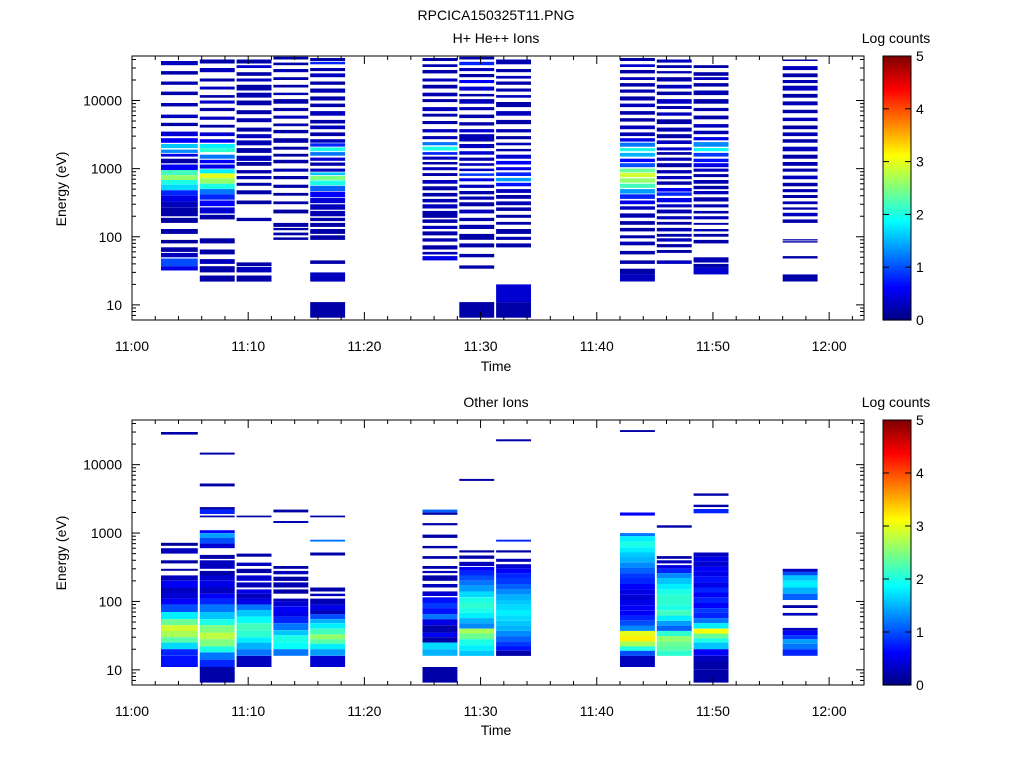  What do you see at coordinates (496, 38) in the screenshot?
I see `panel-1-title: H+ He++ Ions` at bounding box center [496, 38].